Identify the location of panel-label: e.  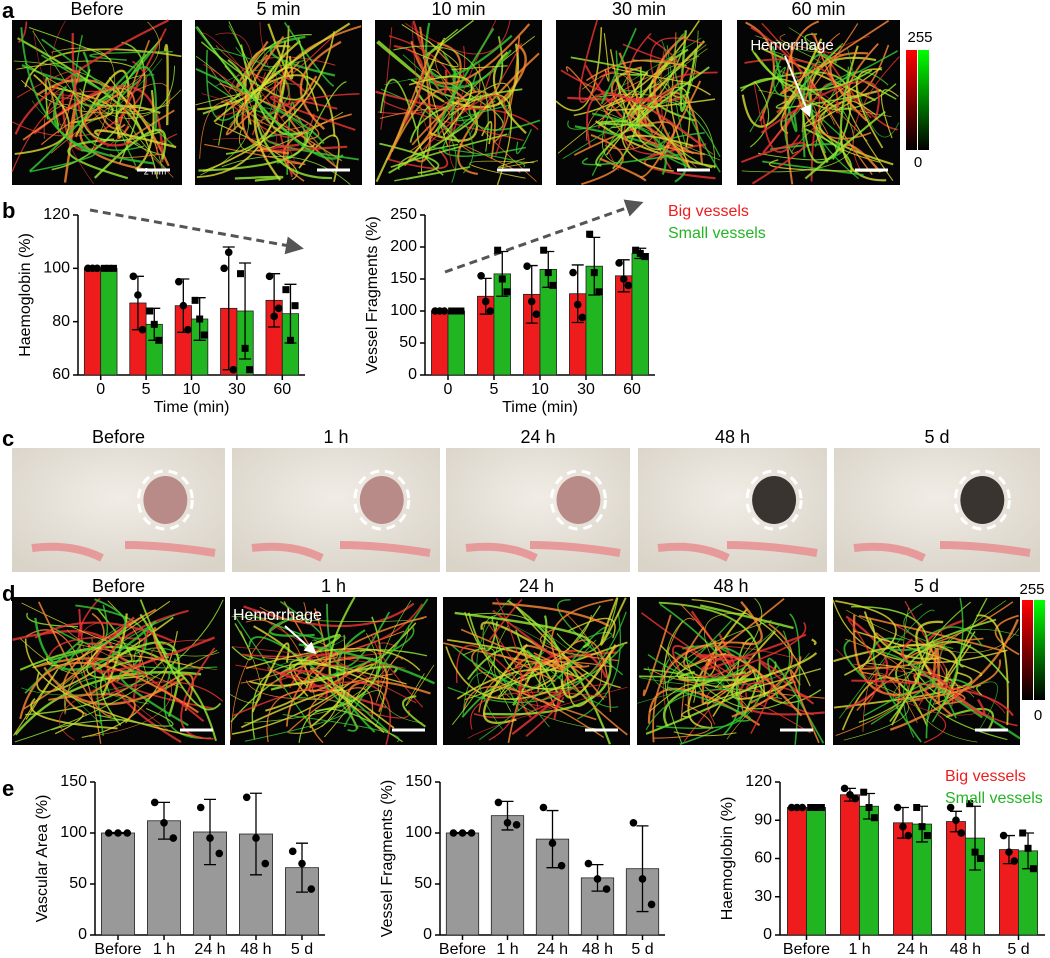
(8, 788).